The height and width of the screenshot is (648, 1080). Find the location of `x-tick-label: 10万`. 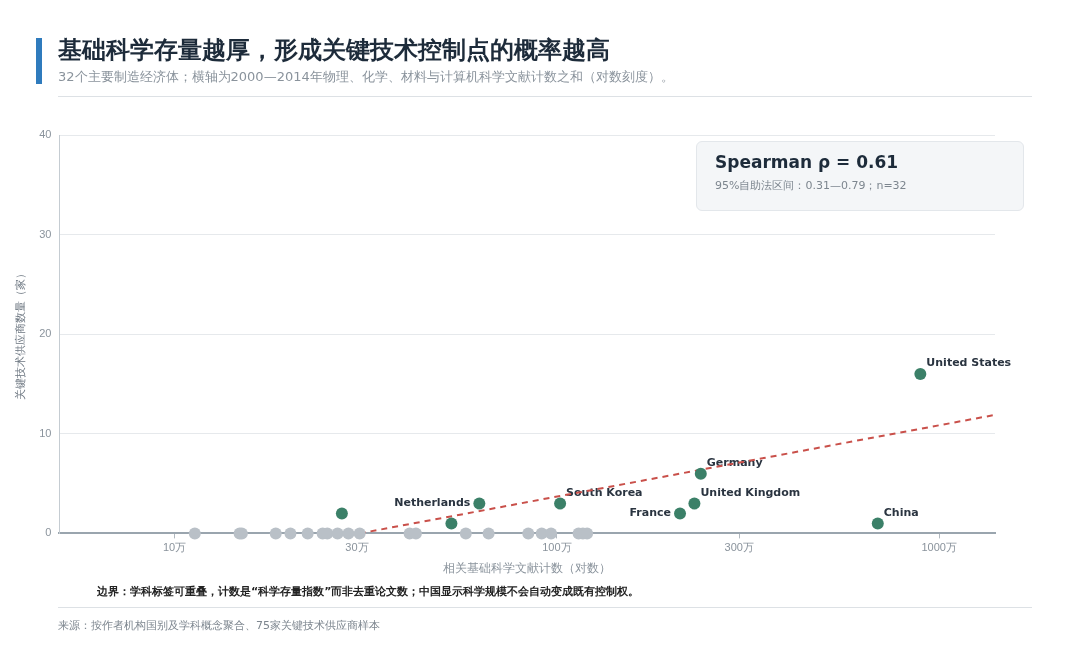

x-tick-label: 10万 is located at coordinates (174, 547).